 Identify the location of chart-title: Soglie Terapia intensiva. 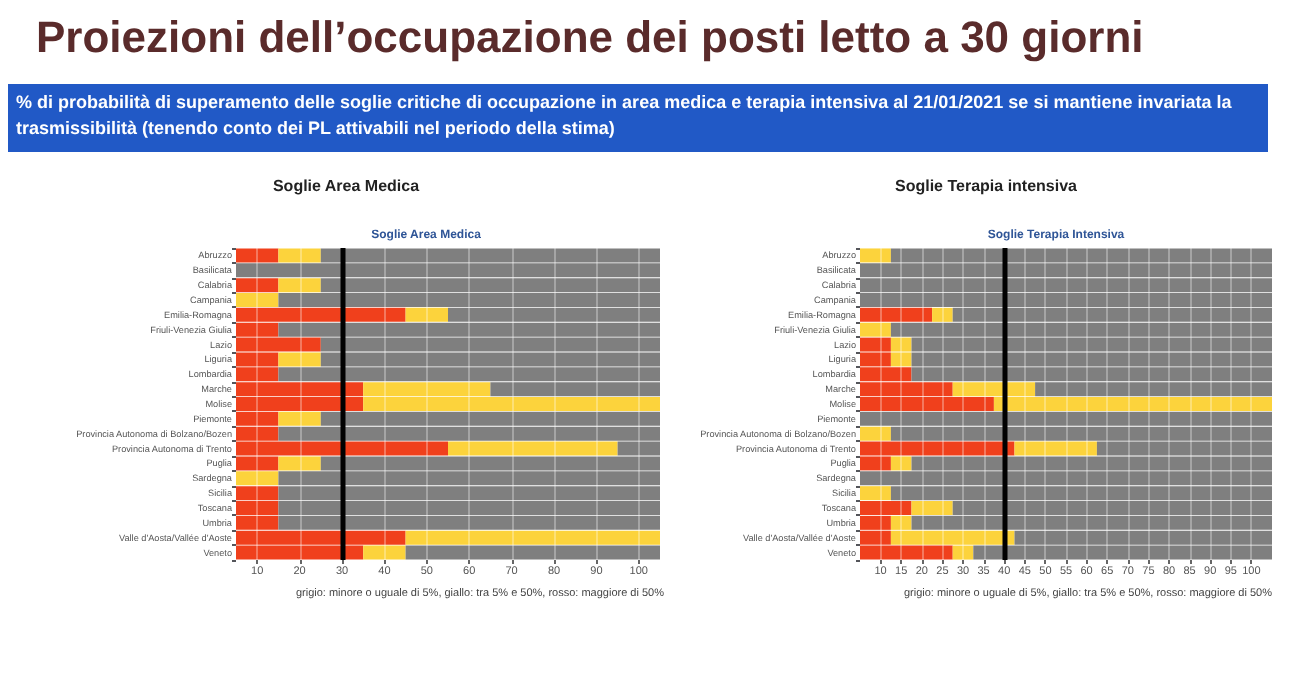
(987, 186).